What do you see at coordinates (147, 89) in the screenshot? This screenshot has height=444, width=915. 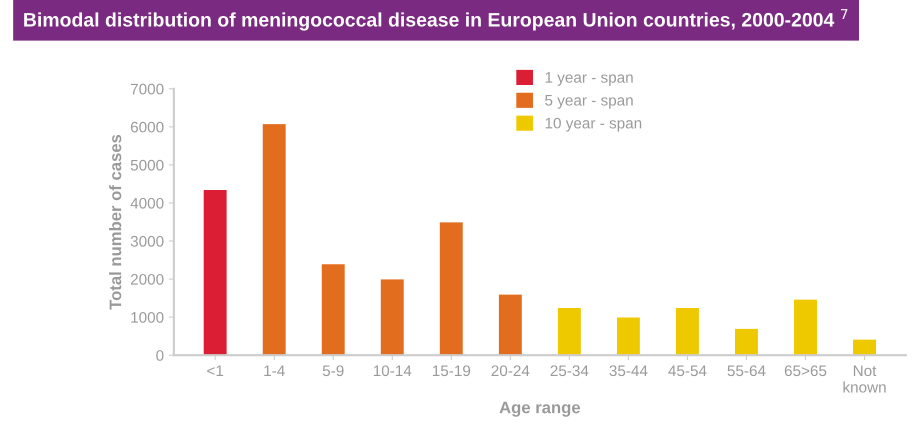 I see `y-tick-label: 7000` at bounding box center [147, 89].